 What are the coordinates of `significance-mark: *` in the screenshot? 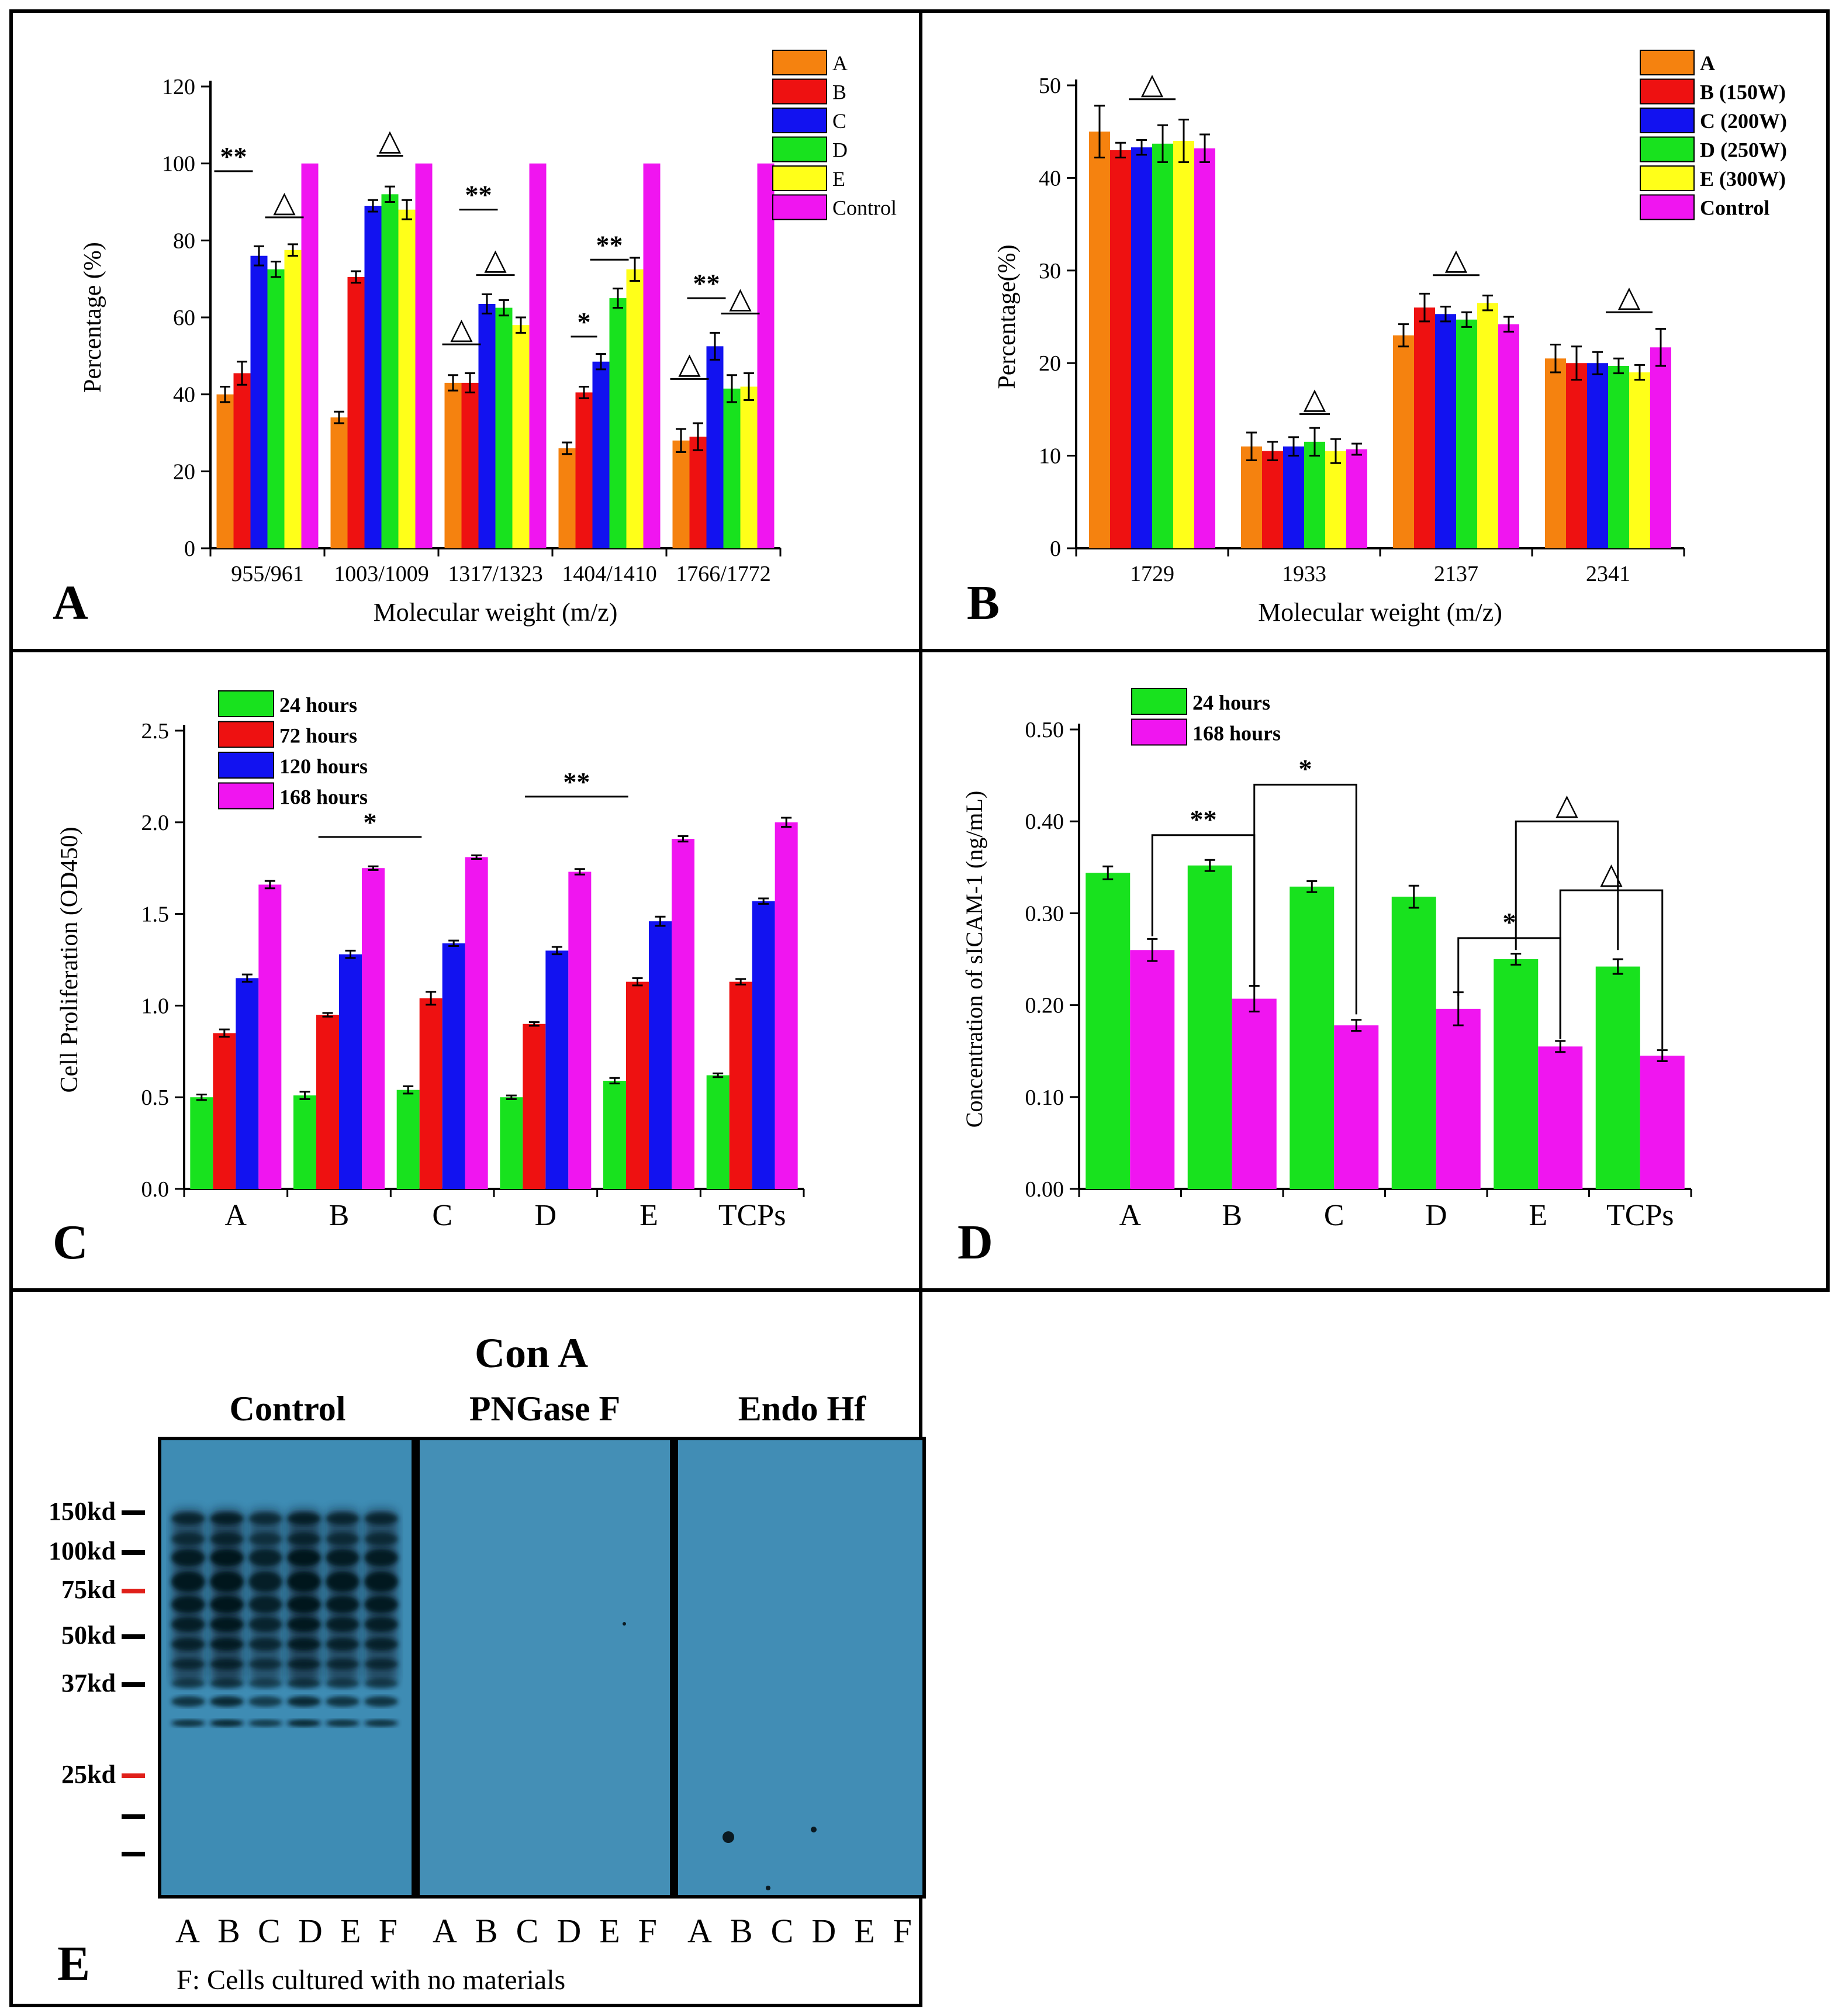 It's located at (370, 822).